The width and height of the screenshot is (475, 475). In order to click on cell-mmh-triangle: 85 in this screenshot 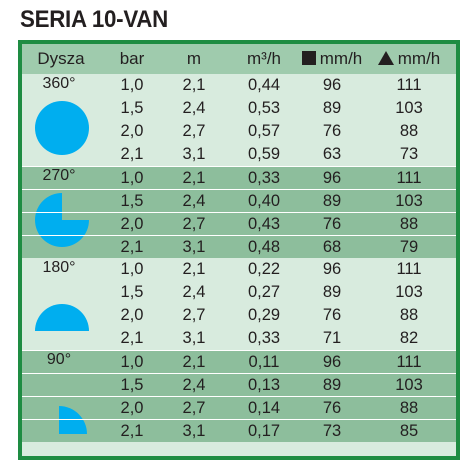, I will do `click(409, 431)`.